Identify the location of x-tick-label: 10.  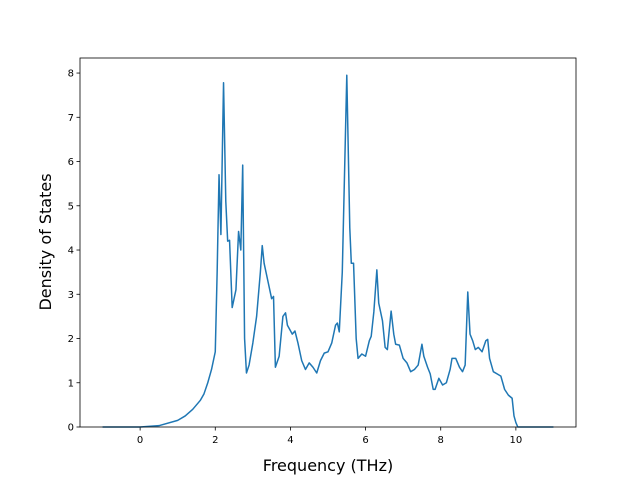
(516, 440).